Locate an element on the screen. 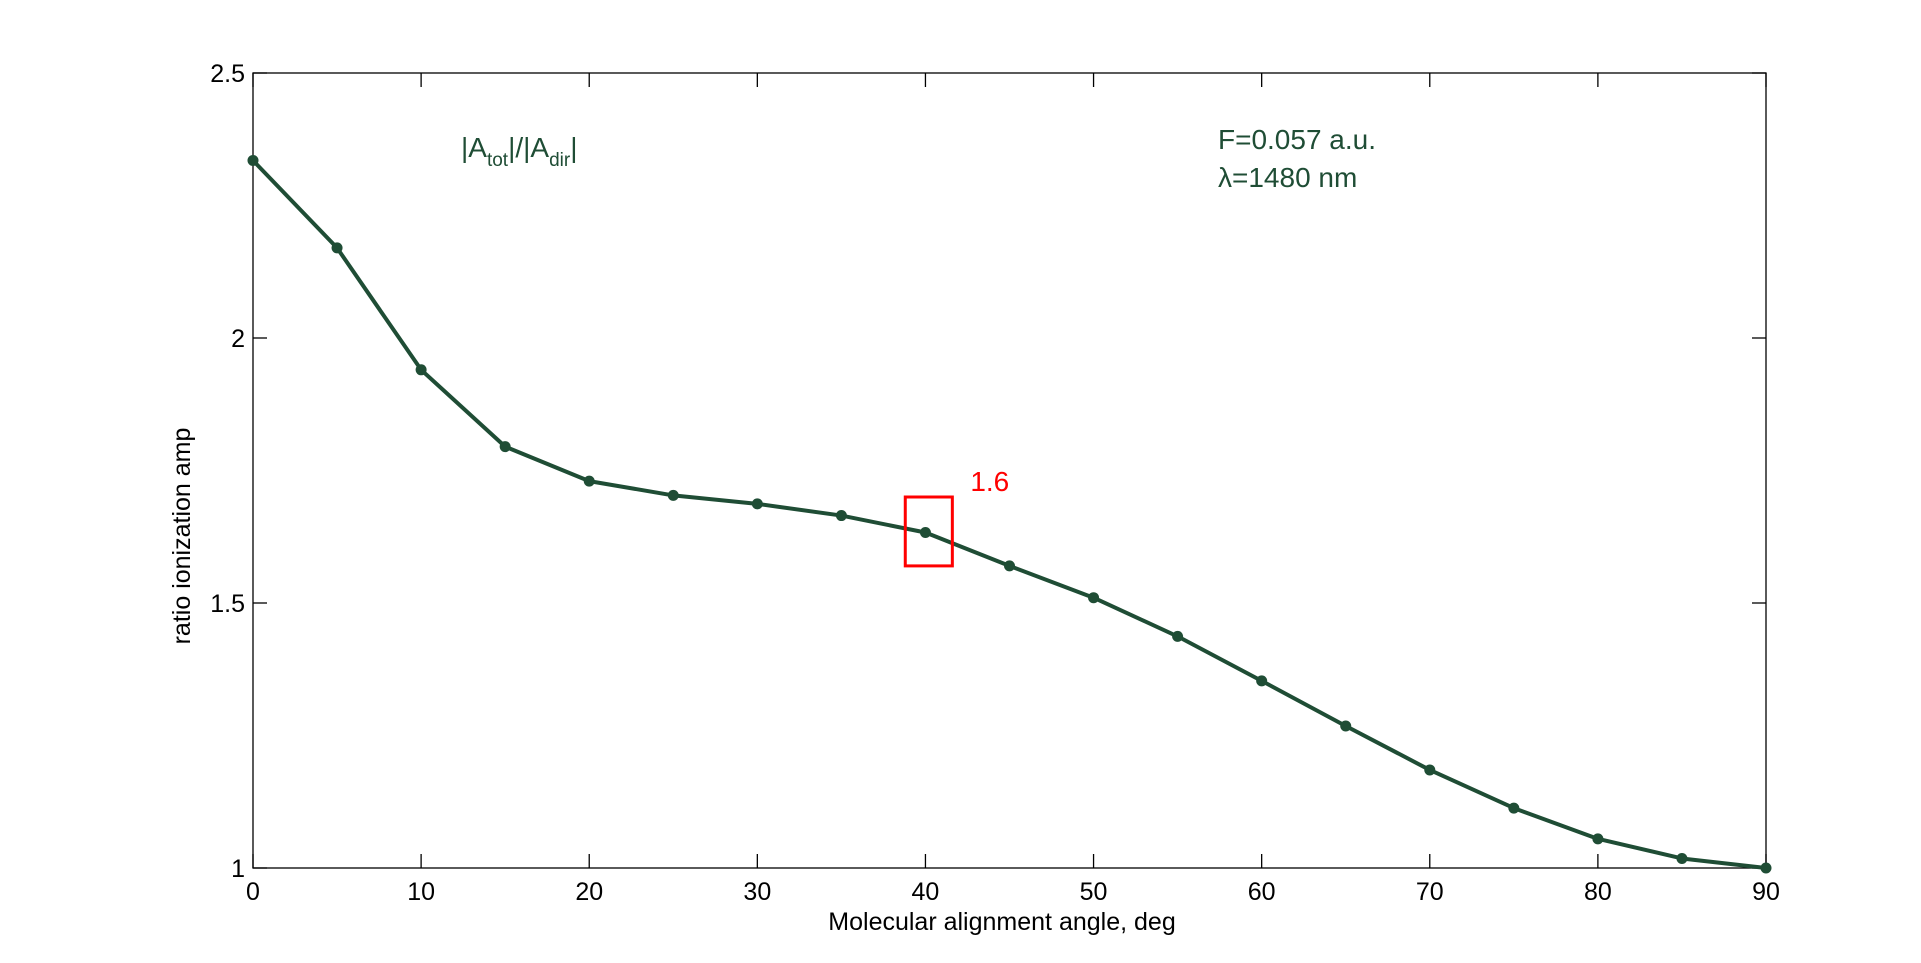 The image size is (1921, 963). x-tick-label: 60 is located at coordinates (1262, 892).